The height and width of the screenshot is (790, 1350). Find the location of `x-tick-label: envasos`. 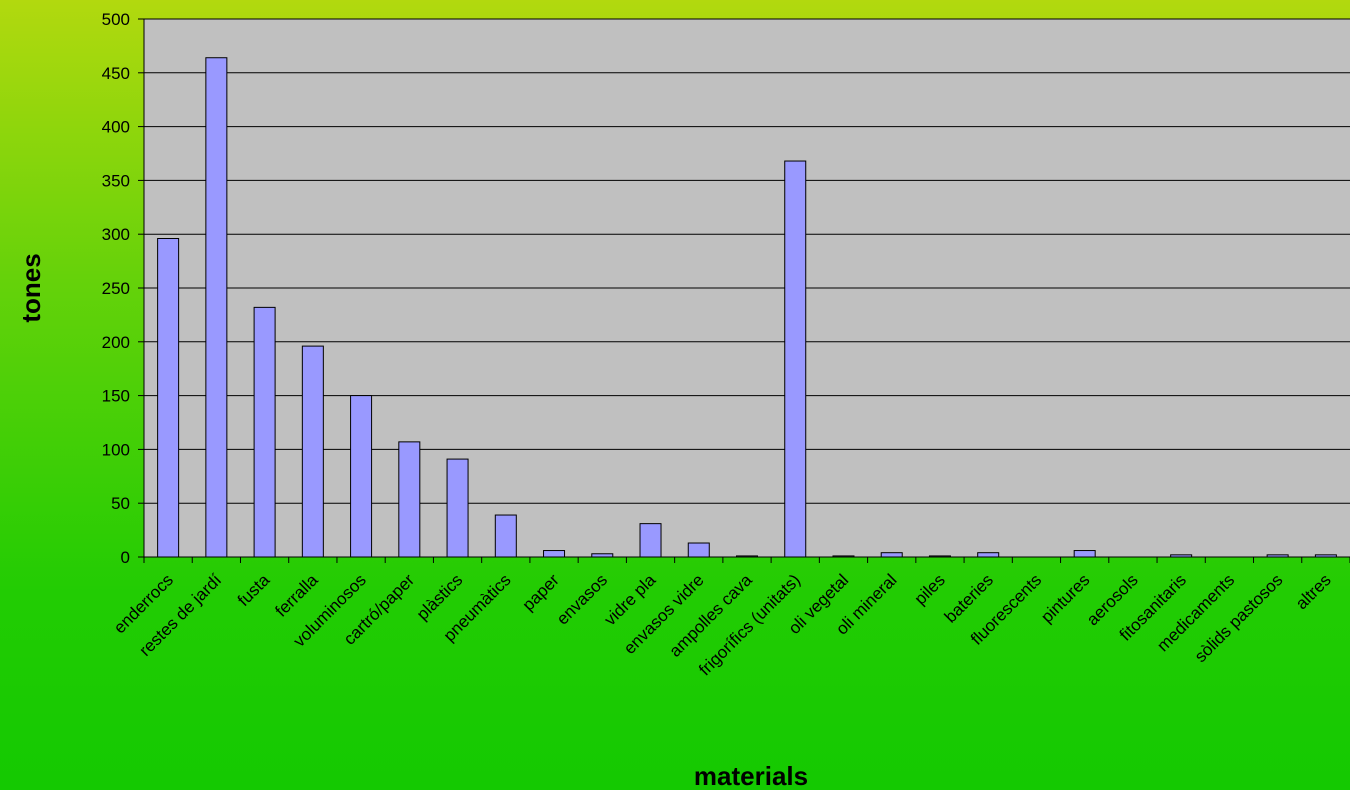

x-tick-label: envasos is located at coordinates (582, 599).